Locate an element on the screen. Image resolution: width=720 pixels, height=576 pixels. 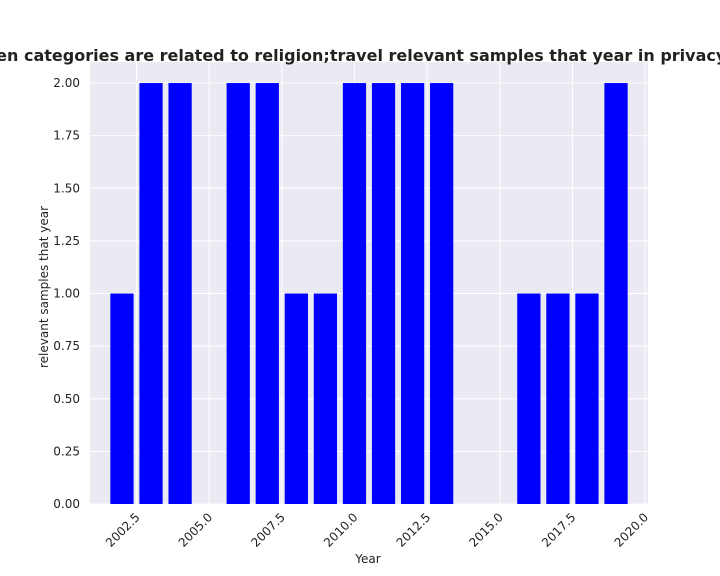
x-tick-label: 2020.0 is located at coordinates (632, 530).